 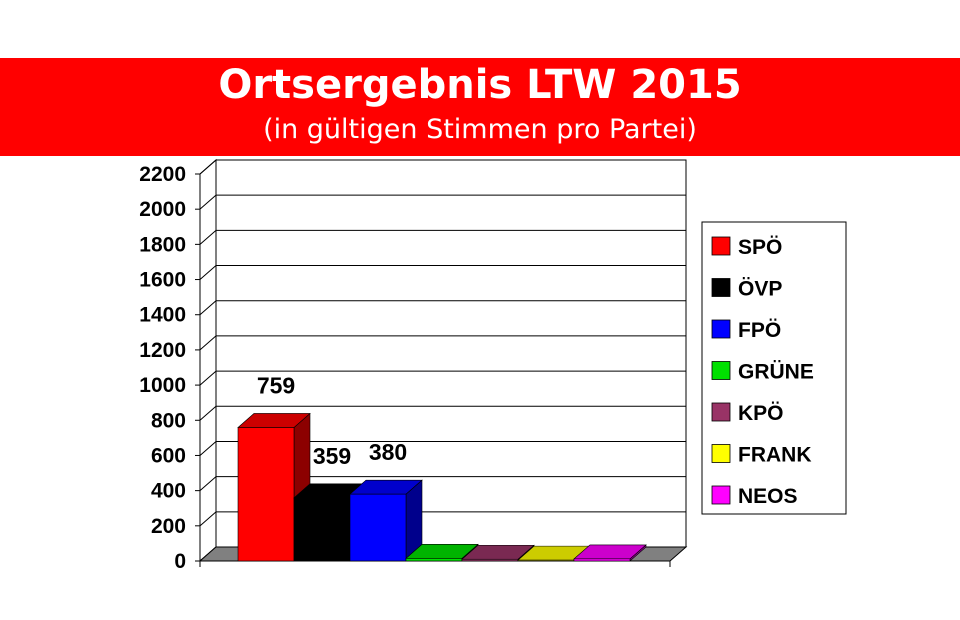 What do you see at coordinates (761, 413) in the screenshot?
I see `legend-label: KPÖ` at bounding box center [761, 413].